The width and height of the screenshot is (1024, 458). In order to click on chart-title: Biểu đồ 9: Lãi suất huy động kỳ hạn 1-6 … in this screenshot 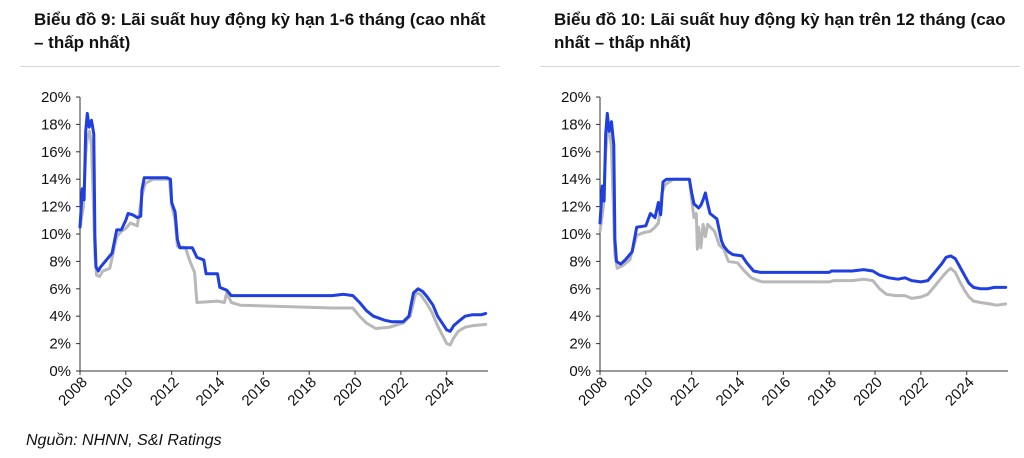, I will do `click(260, 31)`.